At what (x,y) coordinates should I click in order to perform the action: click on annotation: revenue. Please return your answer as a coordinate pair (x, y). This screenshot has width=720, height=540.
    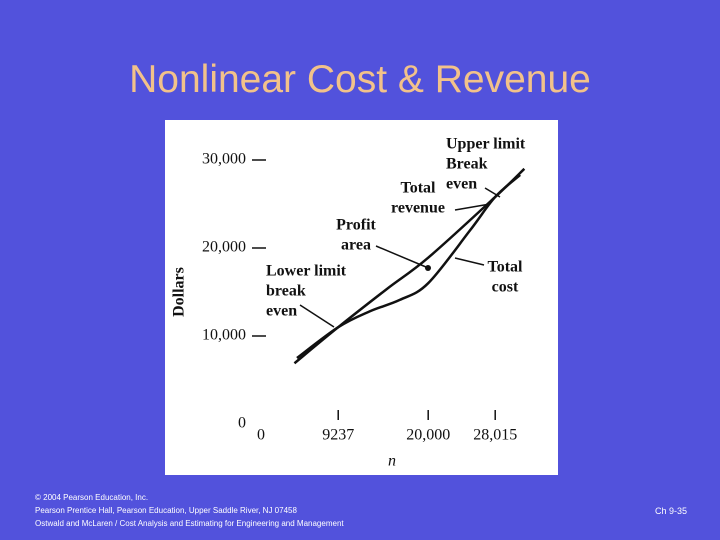
    Looking at the image, I should click on (418, 208).